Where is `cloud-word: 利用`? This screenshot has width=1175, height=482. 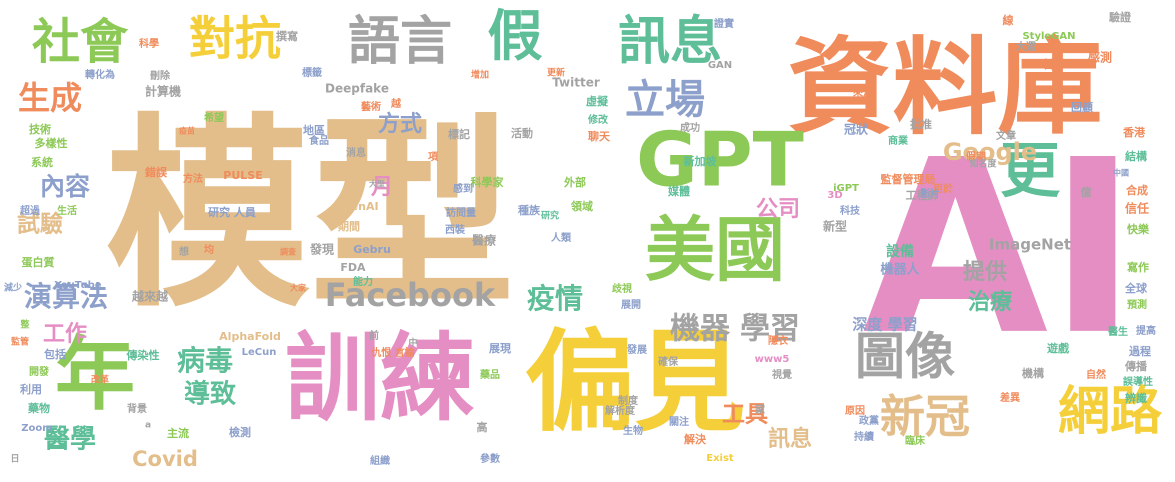
cloud-word: 利用 is located at coordinates (31, 389).